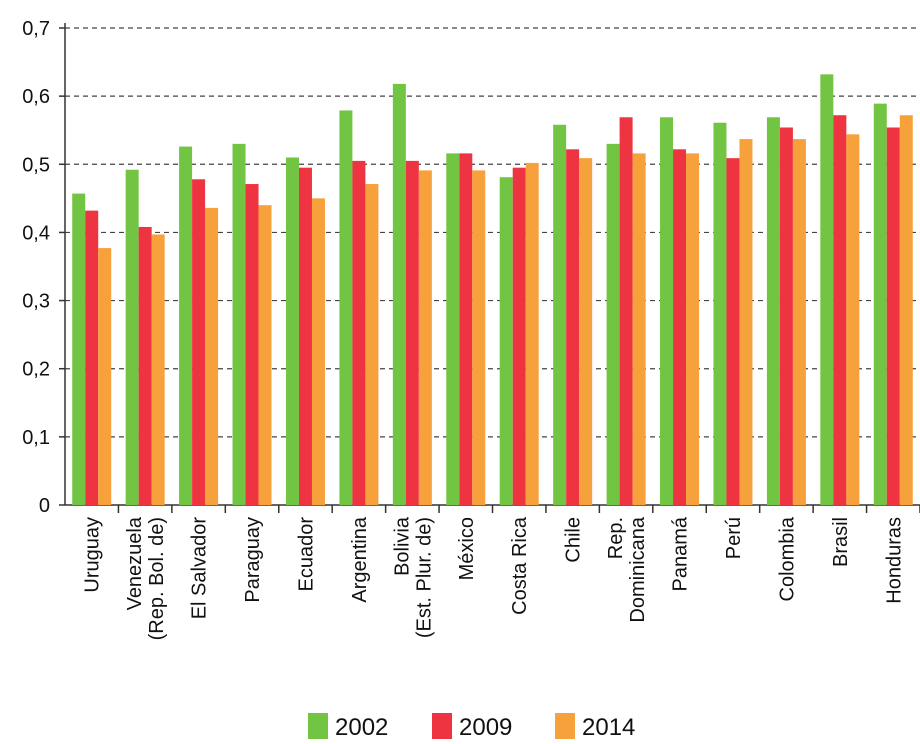  Describe the element at coordinates (638, 569) in the screenshot. I see `x-tick-label-line: Dominicana` at that location.